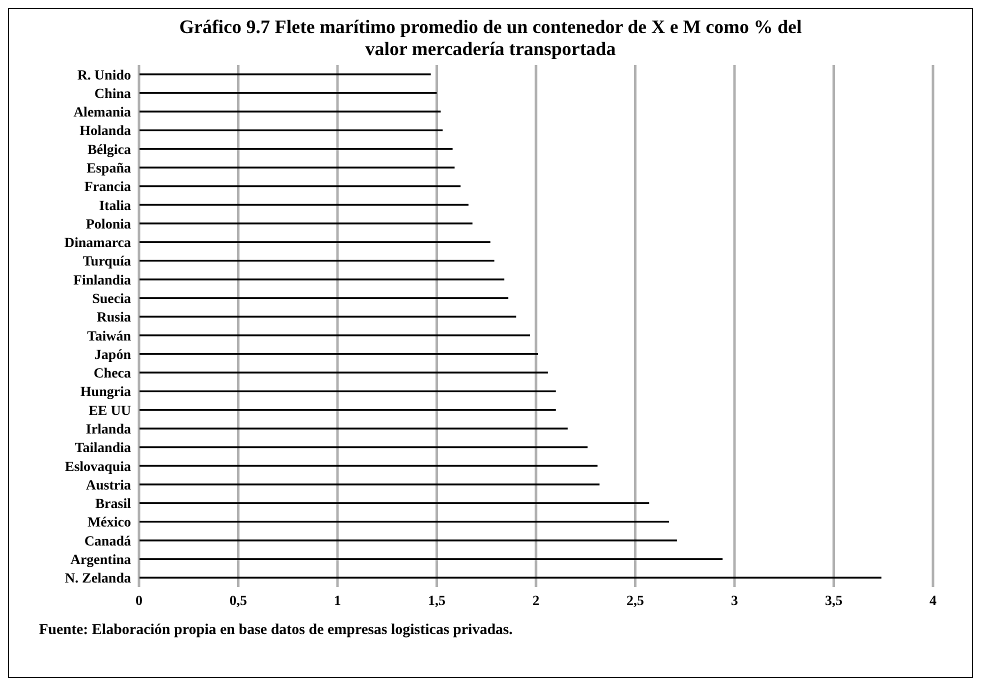 The height and width of the screenshot is (686, 981). Describe the element at coordinates (108, 486) in the screenshot. I see `y-tick-label: Austria` at that location.